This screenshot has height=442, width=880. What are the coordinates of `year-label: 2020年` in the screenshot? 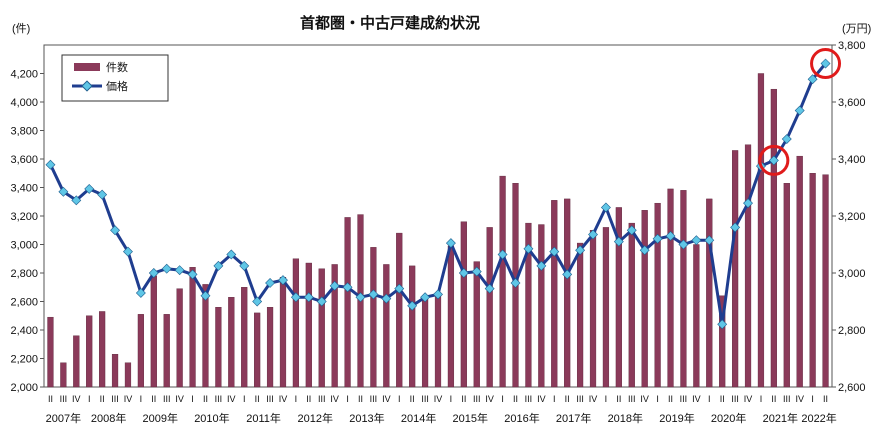 It's located at (728, 418).